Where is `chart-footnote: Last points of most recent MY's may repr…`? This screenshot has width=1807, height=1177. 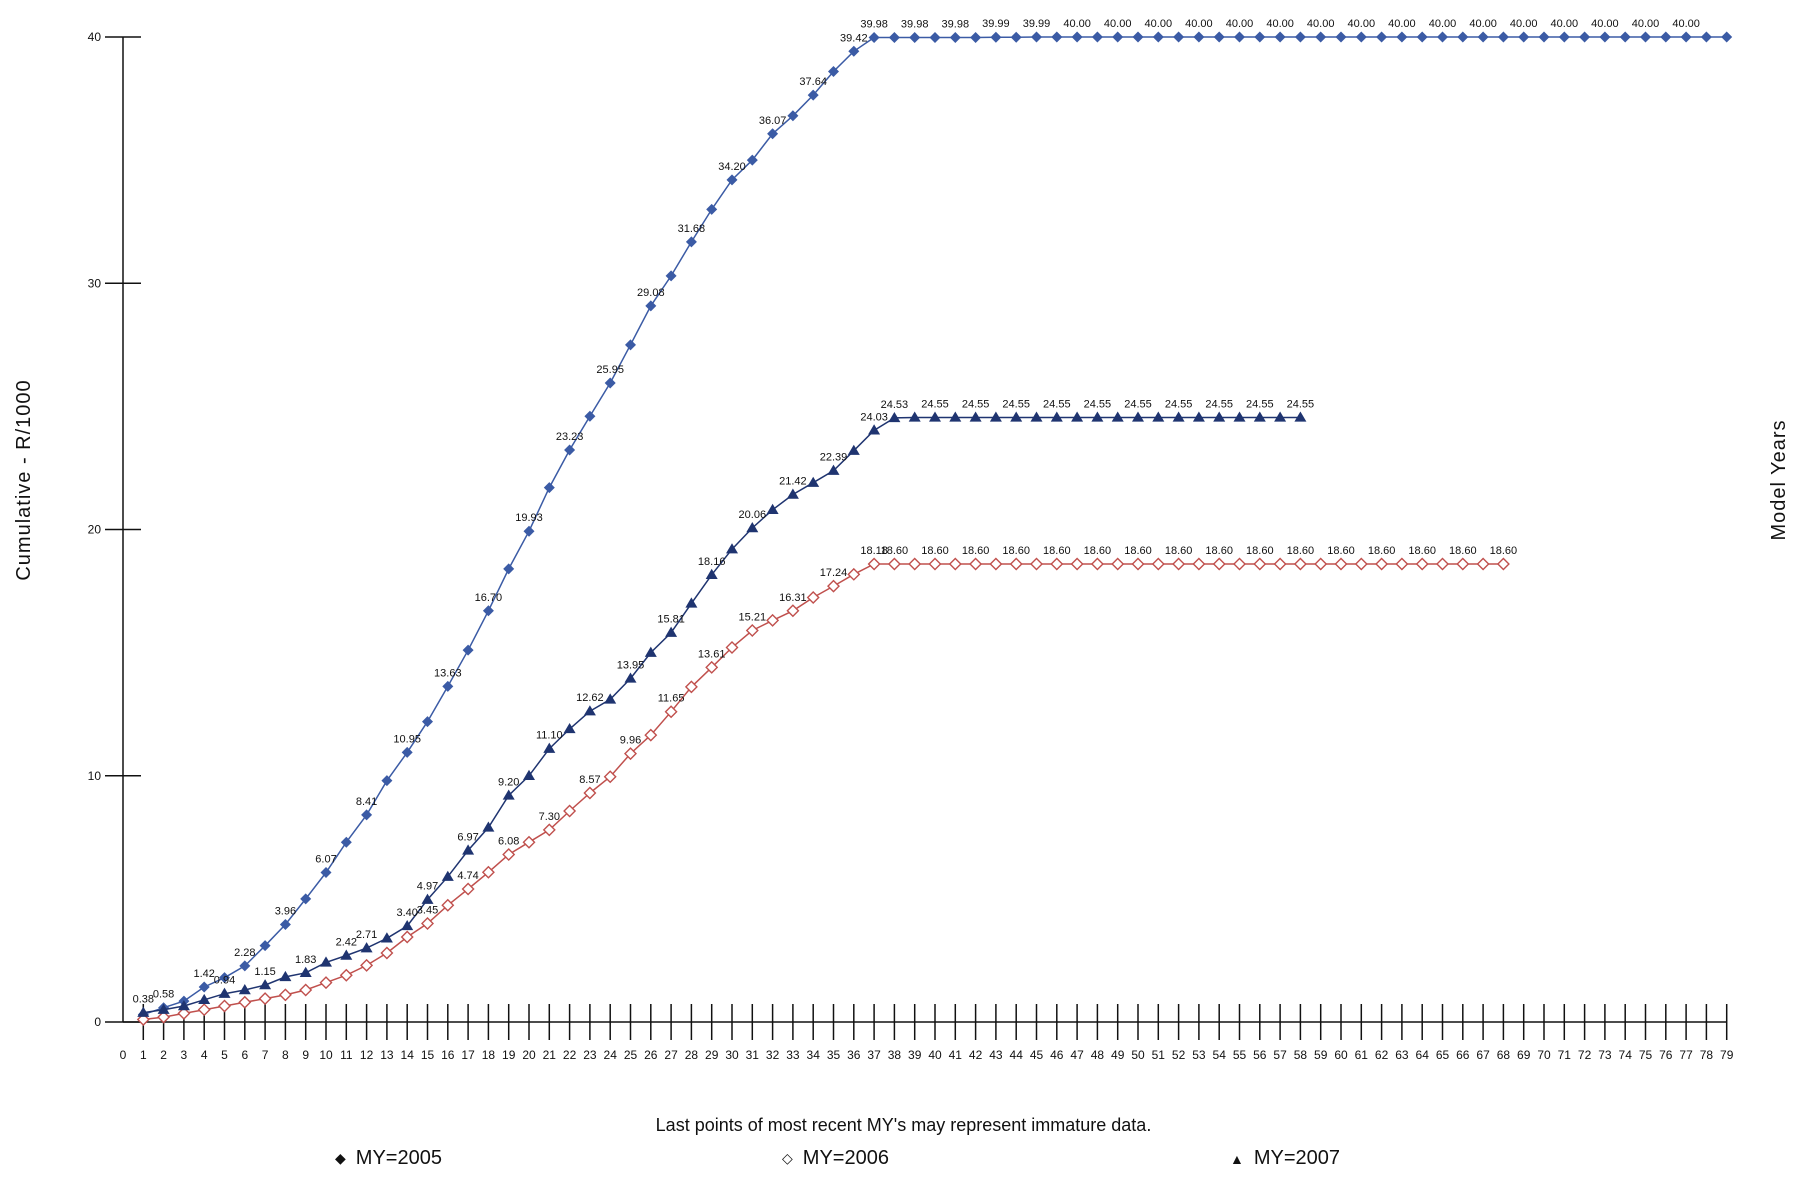
chart-footnote: Last points of most recent MY's may repr… is located at coordinates (903, 1125).